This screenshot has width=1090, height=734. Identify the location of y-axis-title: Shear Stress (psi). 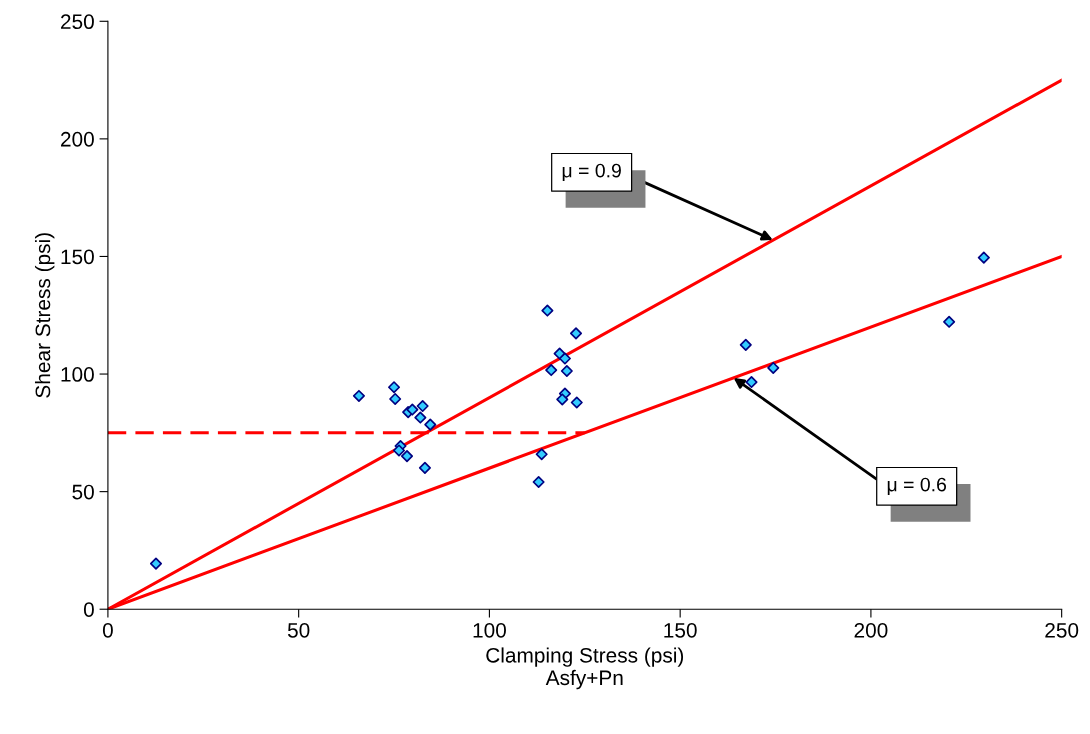
(44, 315).